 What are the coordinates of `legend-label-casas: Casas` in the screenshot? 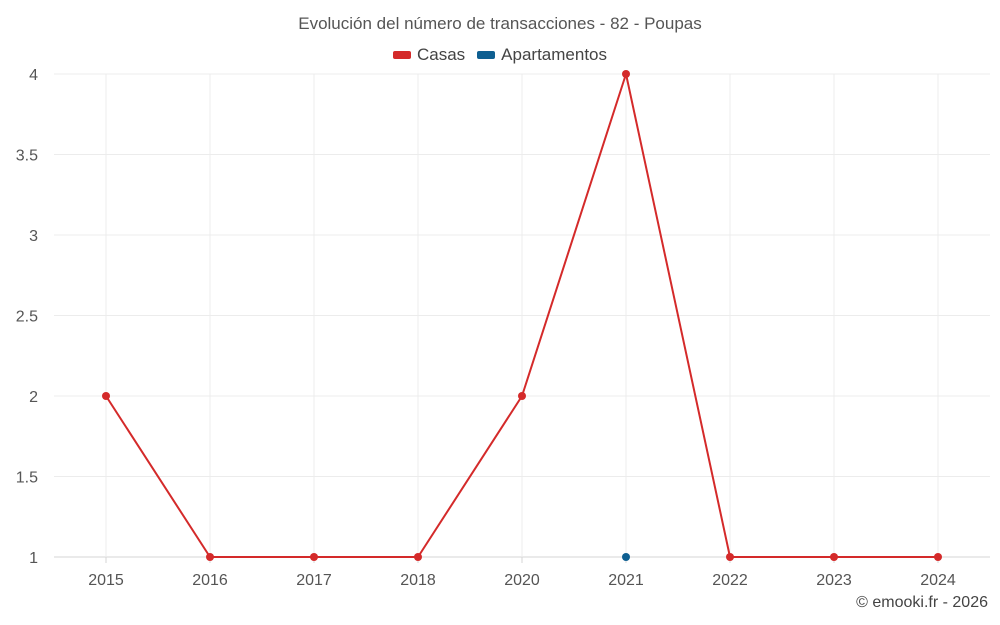 It's located at (441, 54).